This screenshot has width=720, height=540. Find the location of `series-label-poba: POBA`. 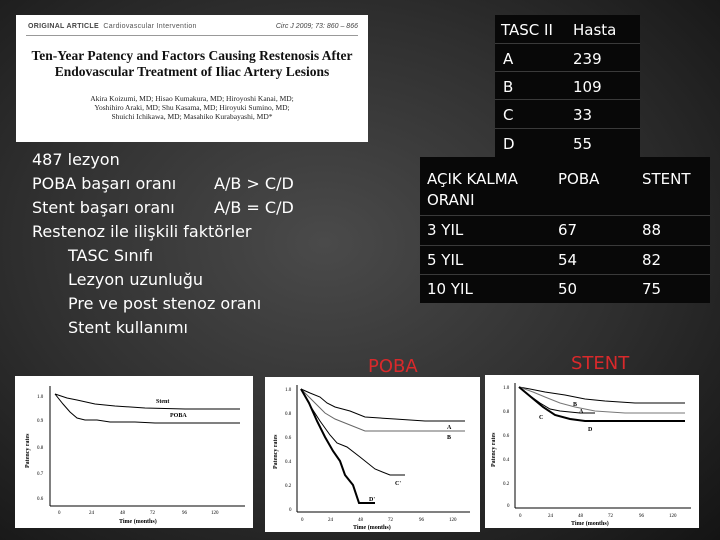

series-label-poba: POBA is located at coordinates (178, 416).